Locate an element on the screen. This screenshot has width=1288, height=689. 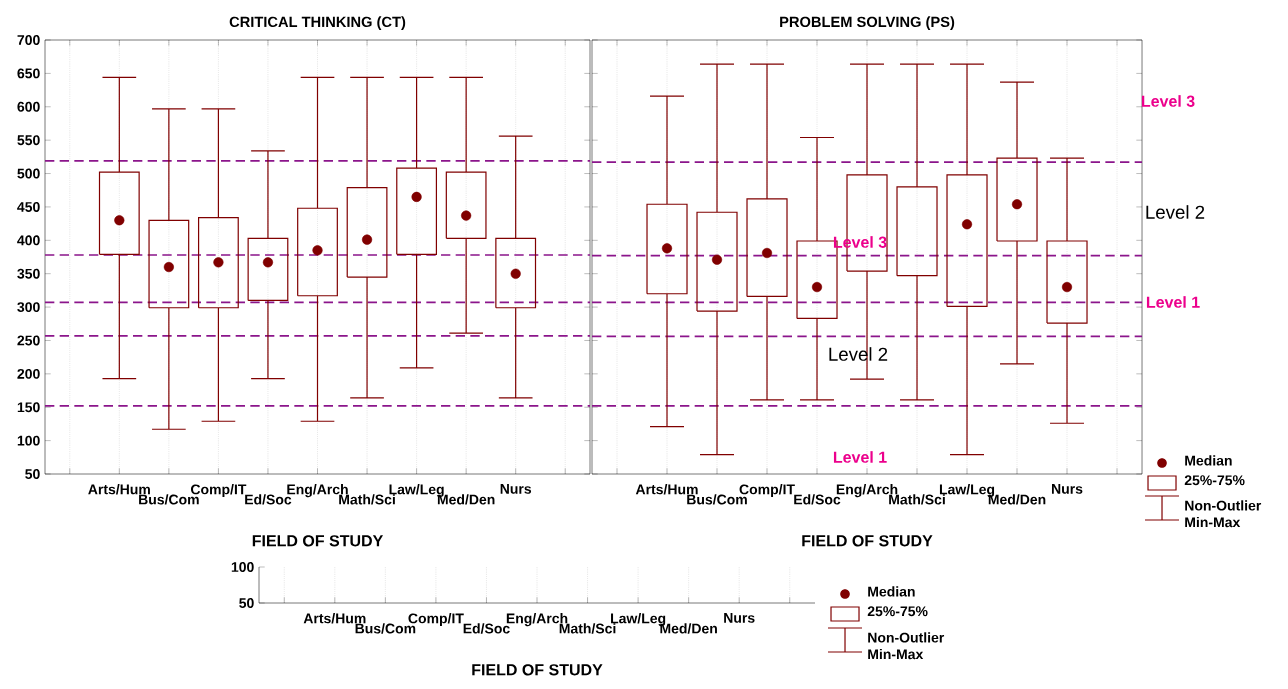
chart-title: PROBLEM SOLVING (PS) is located at coordinates (867, 23).